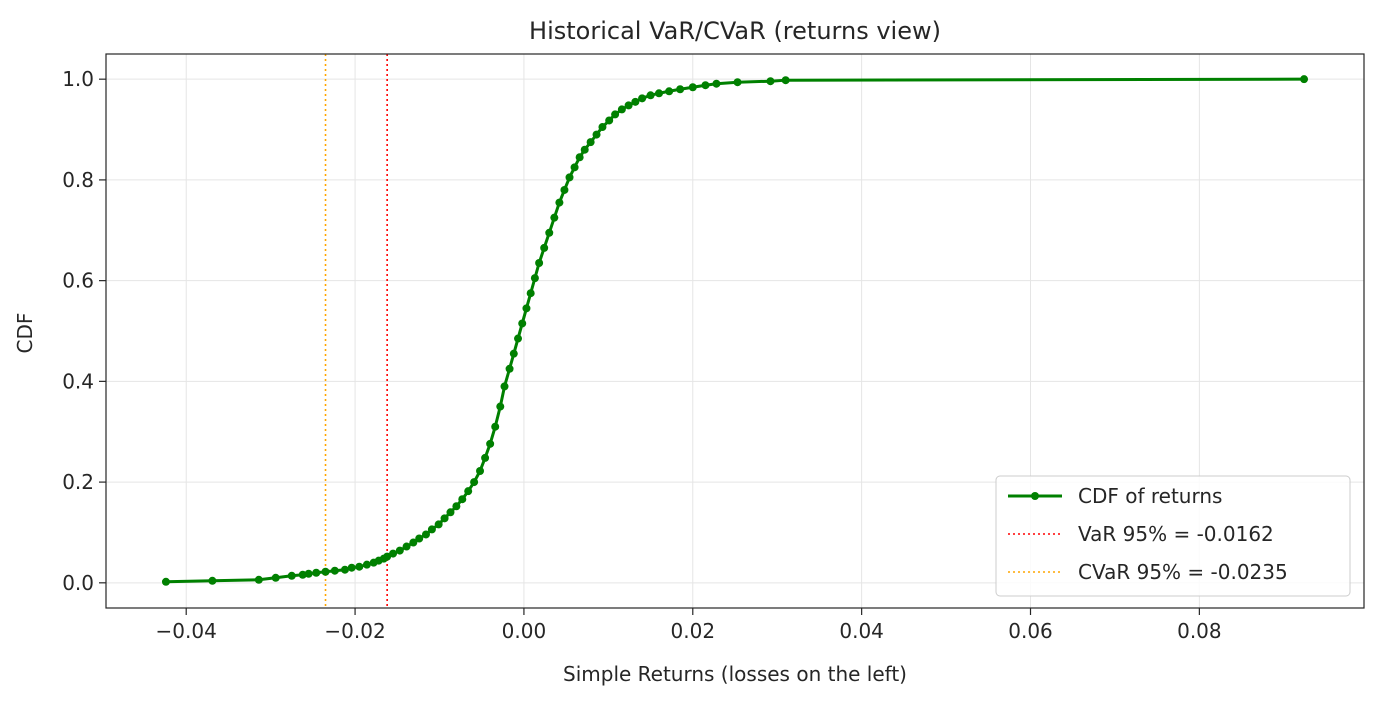 This screenshot has height=701, width=1375. I want to click on y-tick-label: 0.4, so click(78, 381).